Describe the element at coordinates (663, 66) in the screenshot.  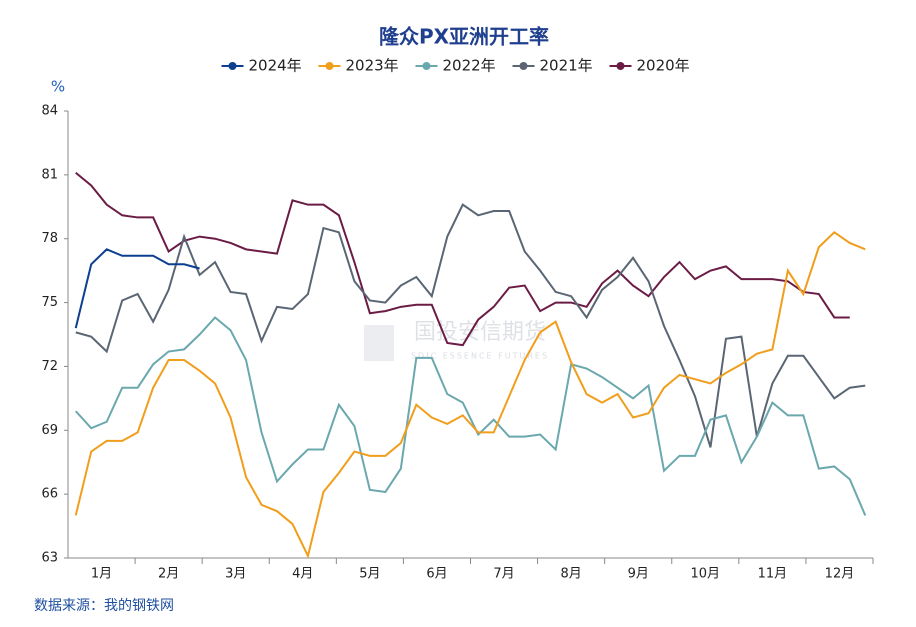
I see `legend-label: 2020年` at that location.